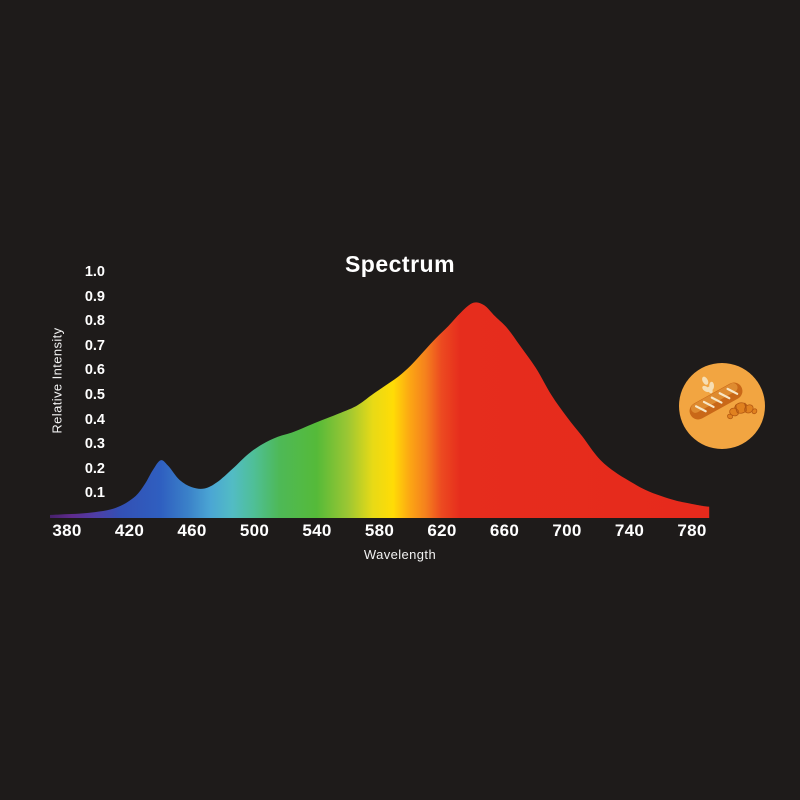 The image size is (800, 800). I want to click on x-tick-label: 580, so click(379, 530).